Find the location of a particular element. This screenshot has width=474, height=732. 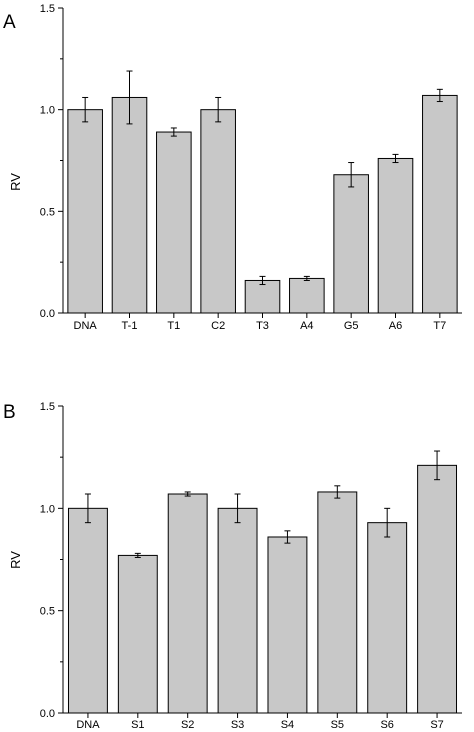

panel-b-y-tick-label: 1.5 is located at coordinates (47, 407).